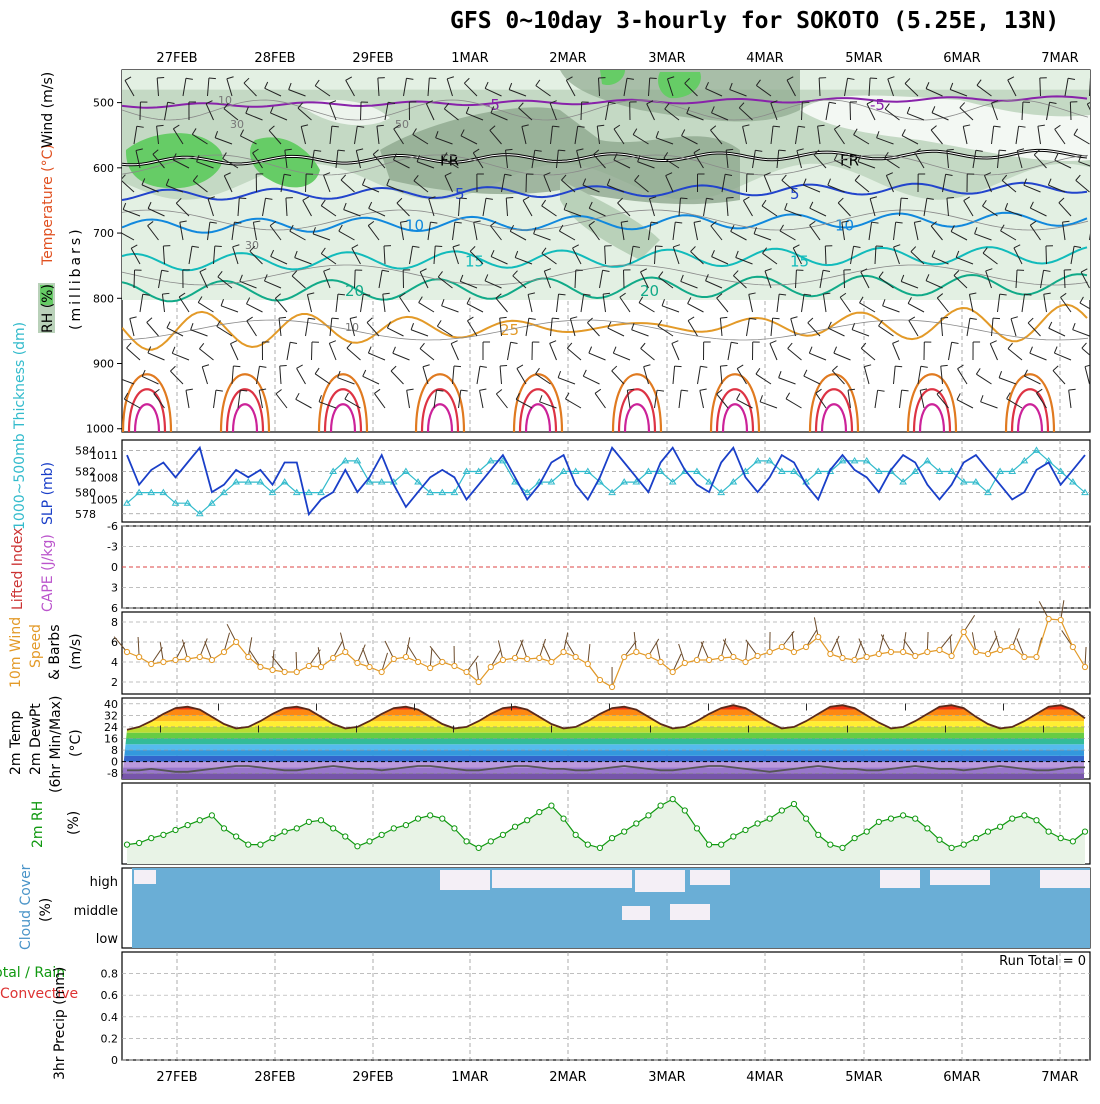  I want to click on lifted-tick: -6, so click(112, 526).